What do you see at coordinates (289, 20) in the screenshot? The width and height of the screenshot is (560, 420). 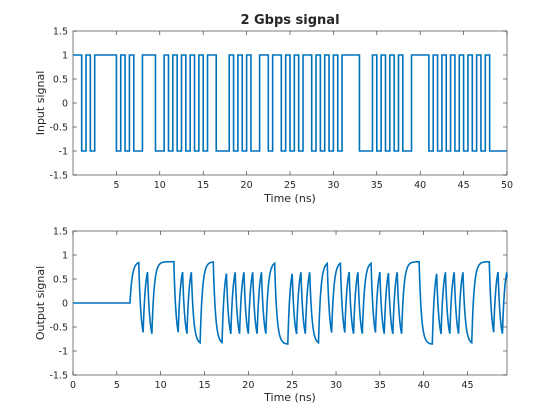 I see `chart-title: 2 Gbps signal` at bounding box center [289, 20].